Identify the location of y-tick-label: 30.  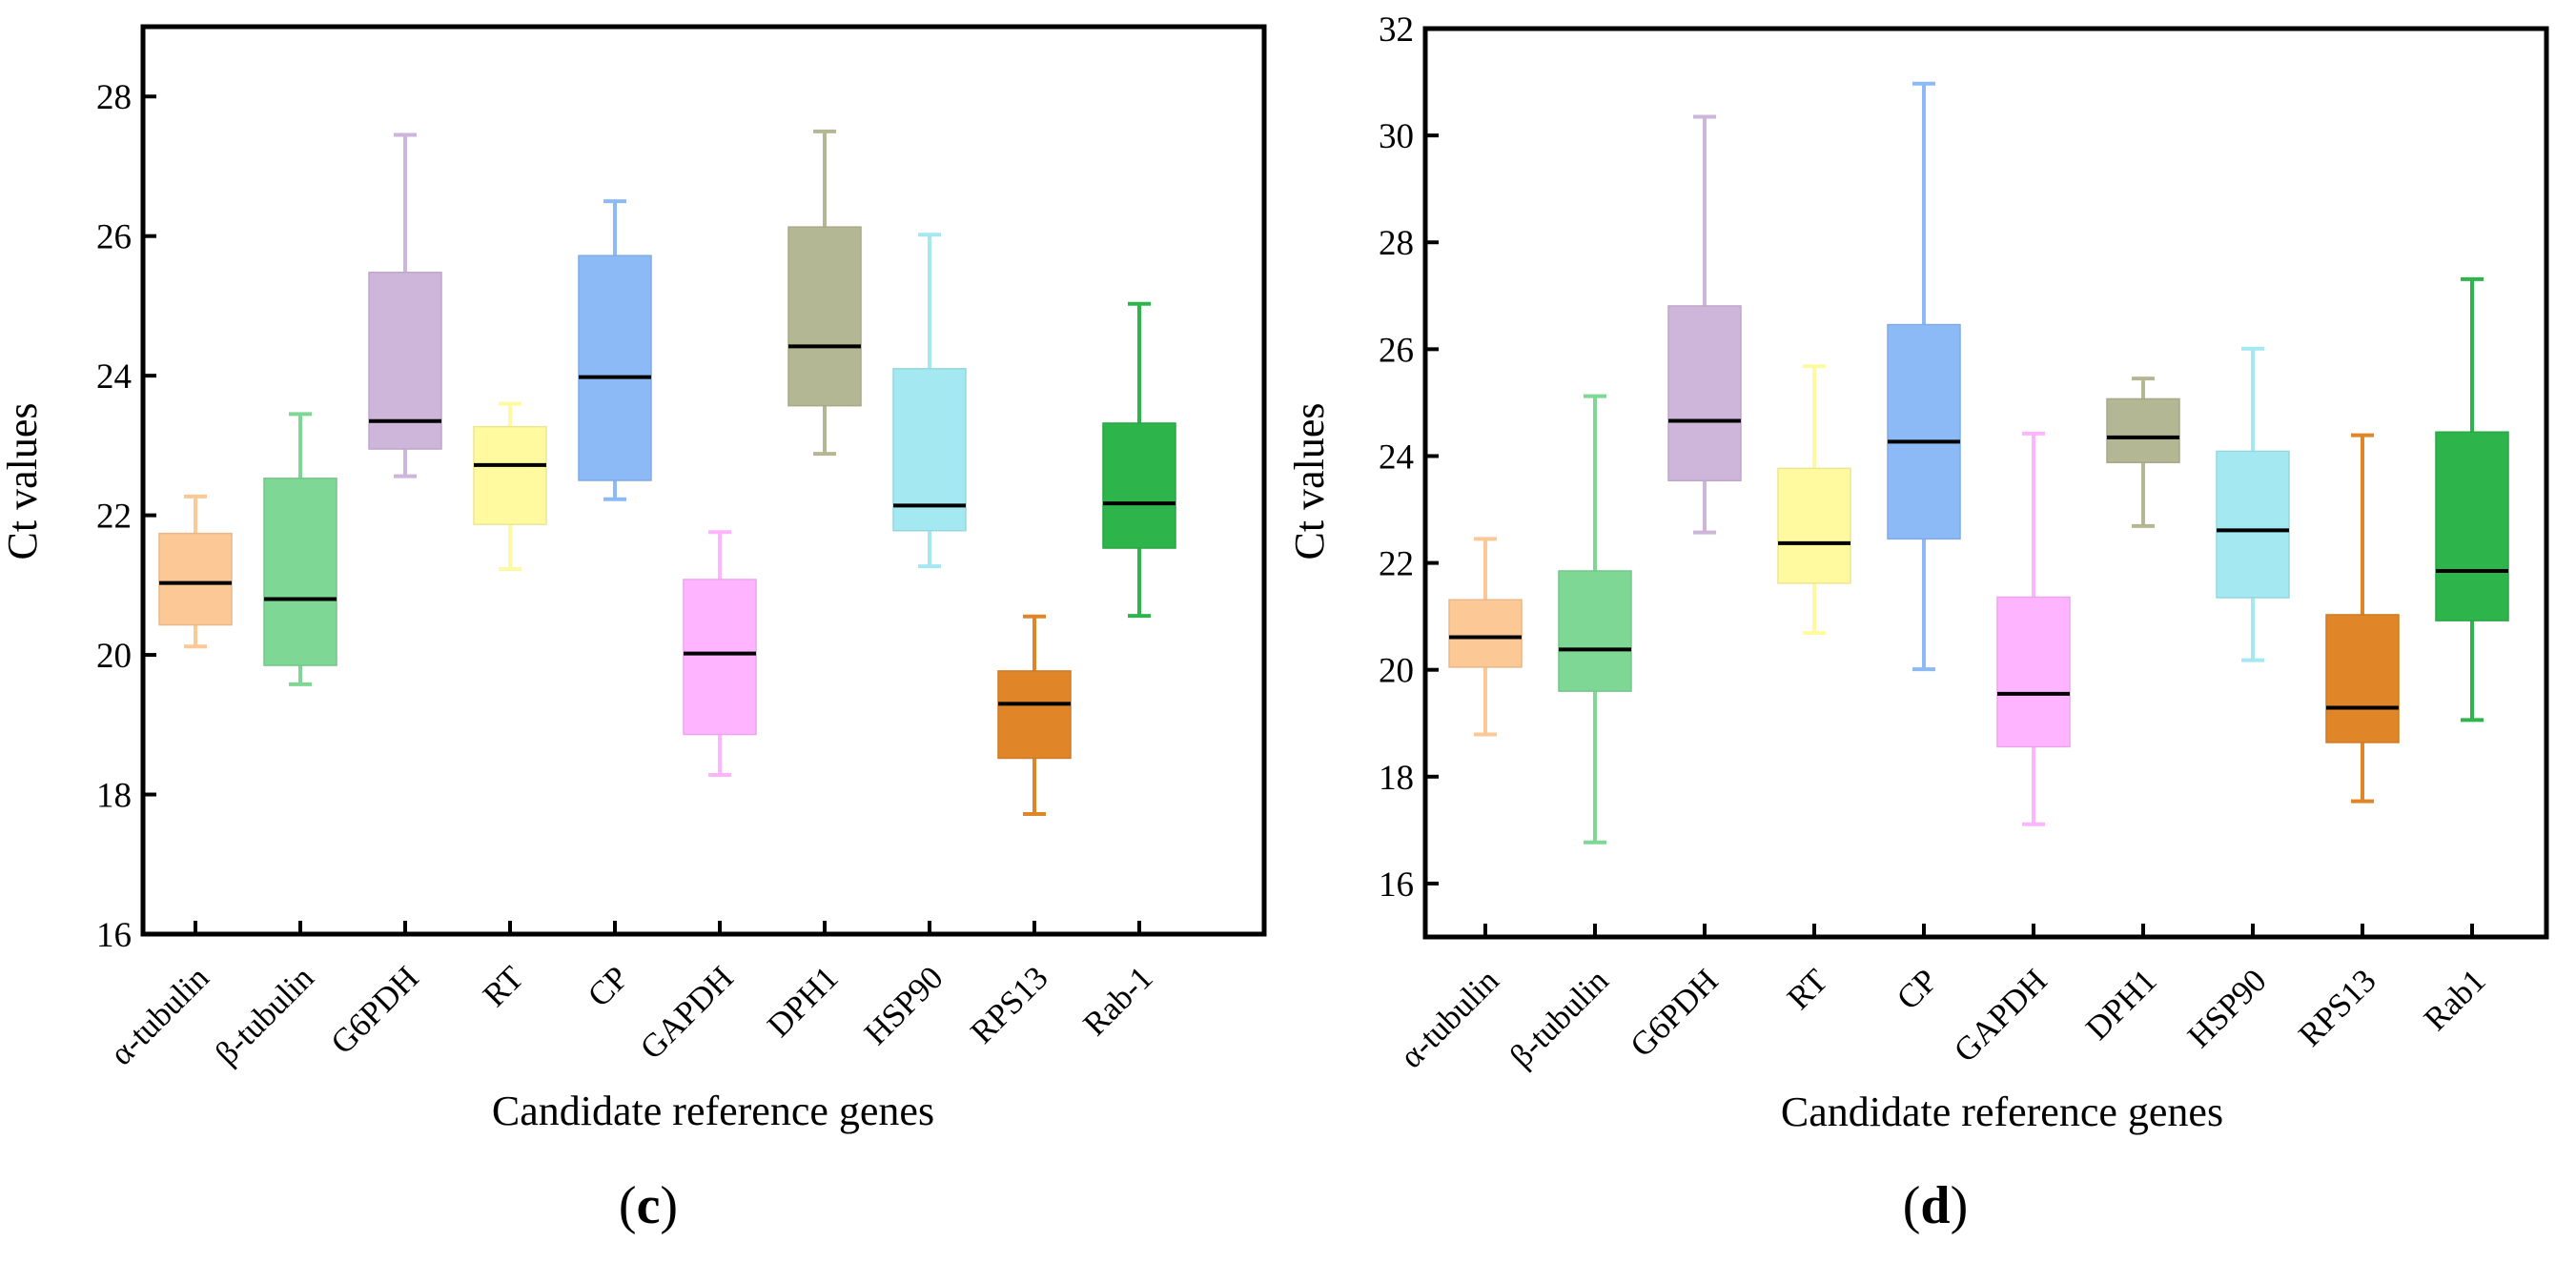
(1396, 136).